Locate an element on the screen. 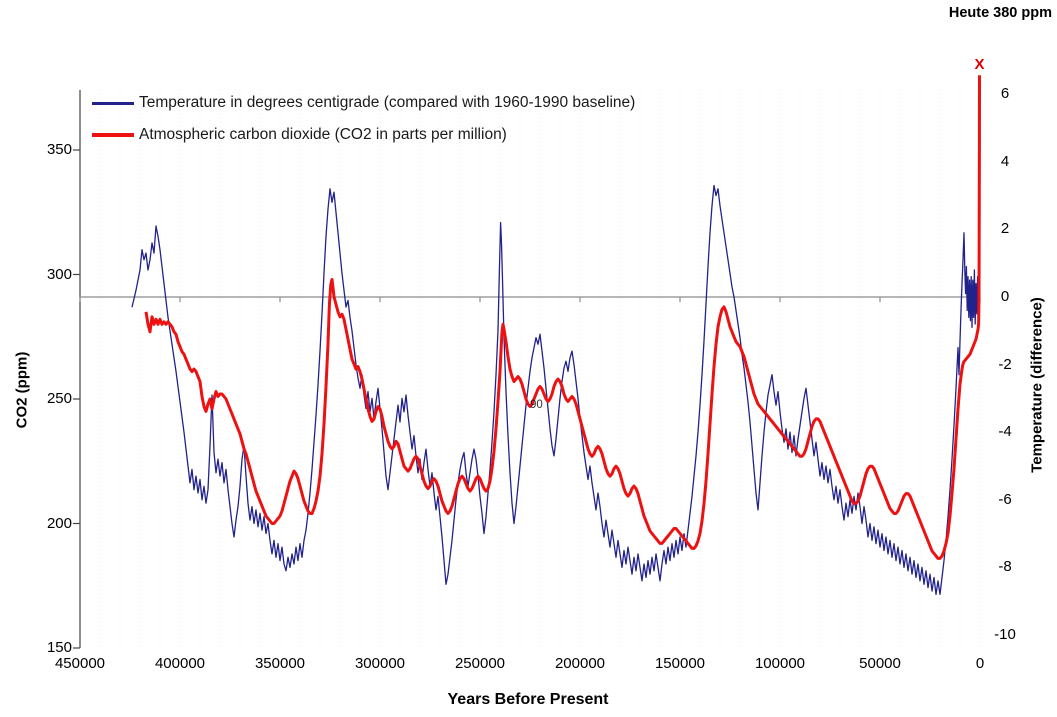  x-axis-tick-label: 150000 is located at coordinates (680, 663).